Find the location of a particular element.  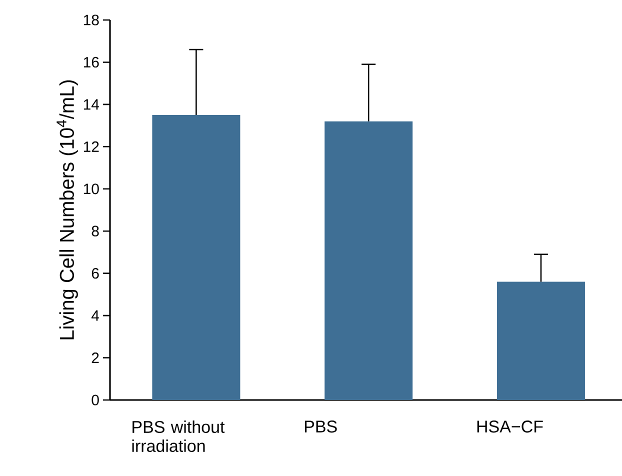

y-tick-label: 4 is located at coordinates (95, 315).